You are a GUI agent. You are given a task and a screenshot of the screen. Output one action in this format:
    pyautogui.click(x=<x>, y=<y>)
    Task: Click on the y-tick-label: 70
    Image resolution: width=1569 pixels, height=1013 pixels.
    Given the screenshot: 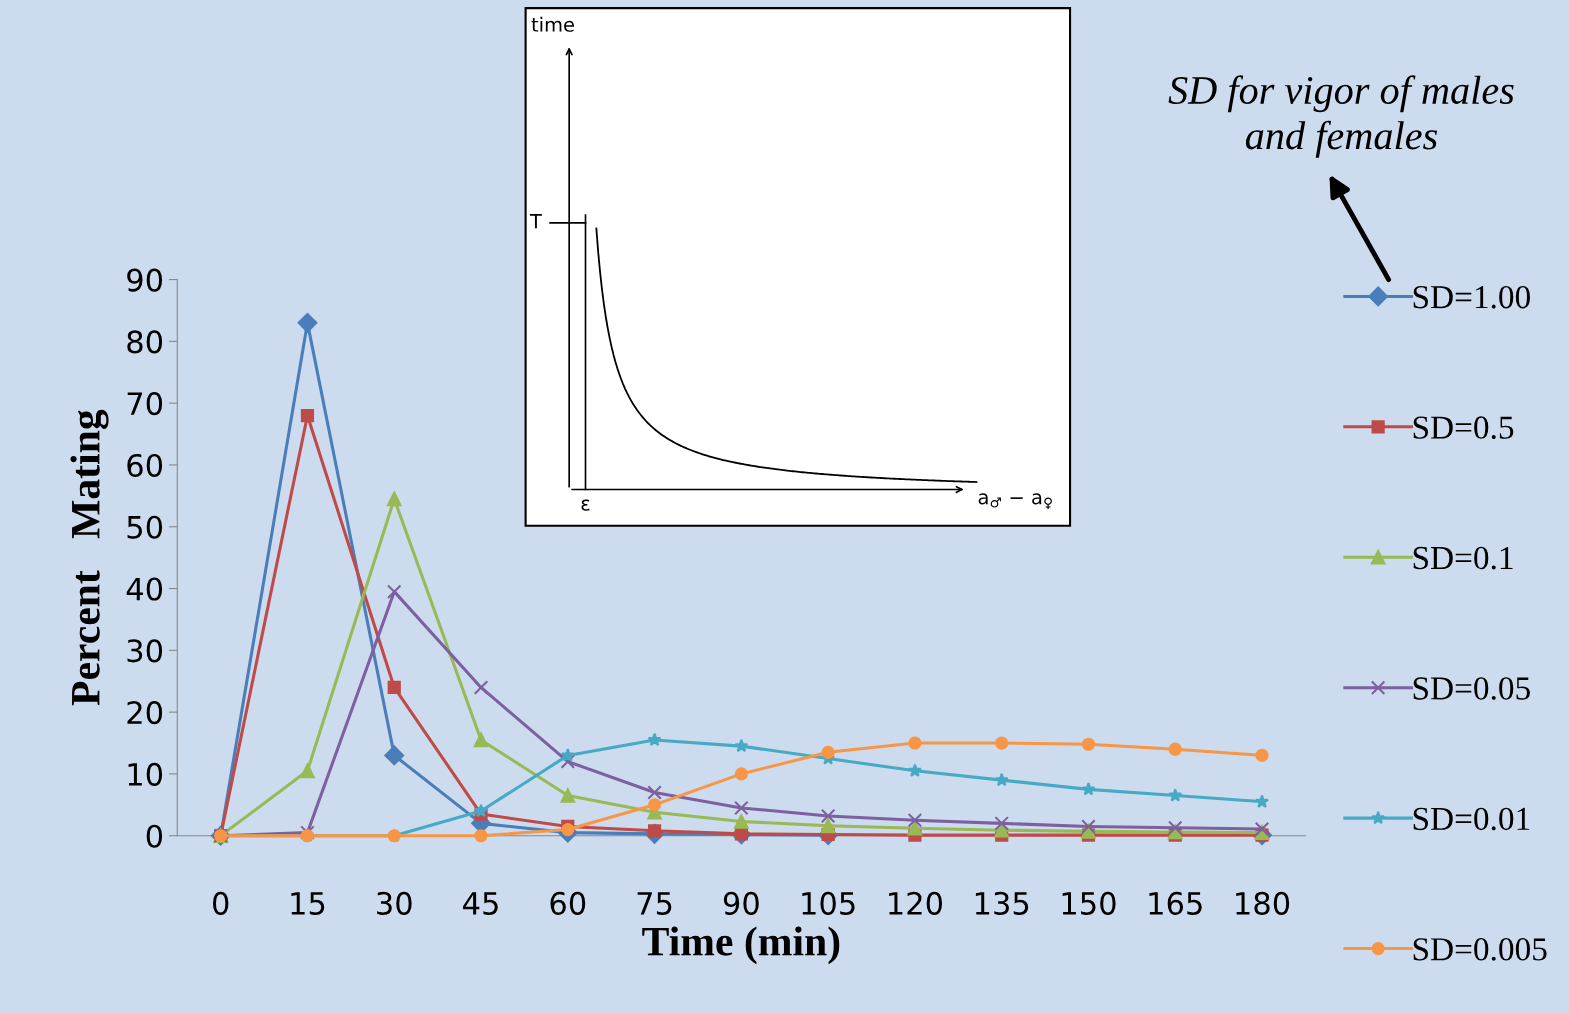 What is the action you would take?
    pyautogui.click(x=145, y=404)
    